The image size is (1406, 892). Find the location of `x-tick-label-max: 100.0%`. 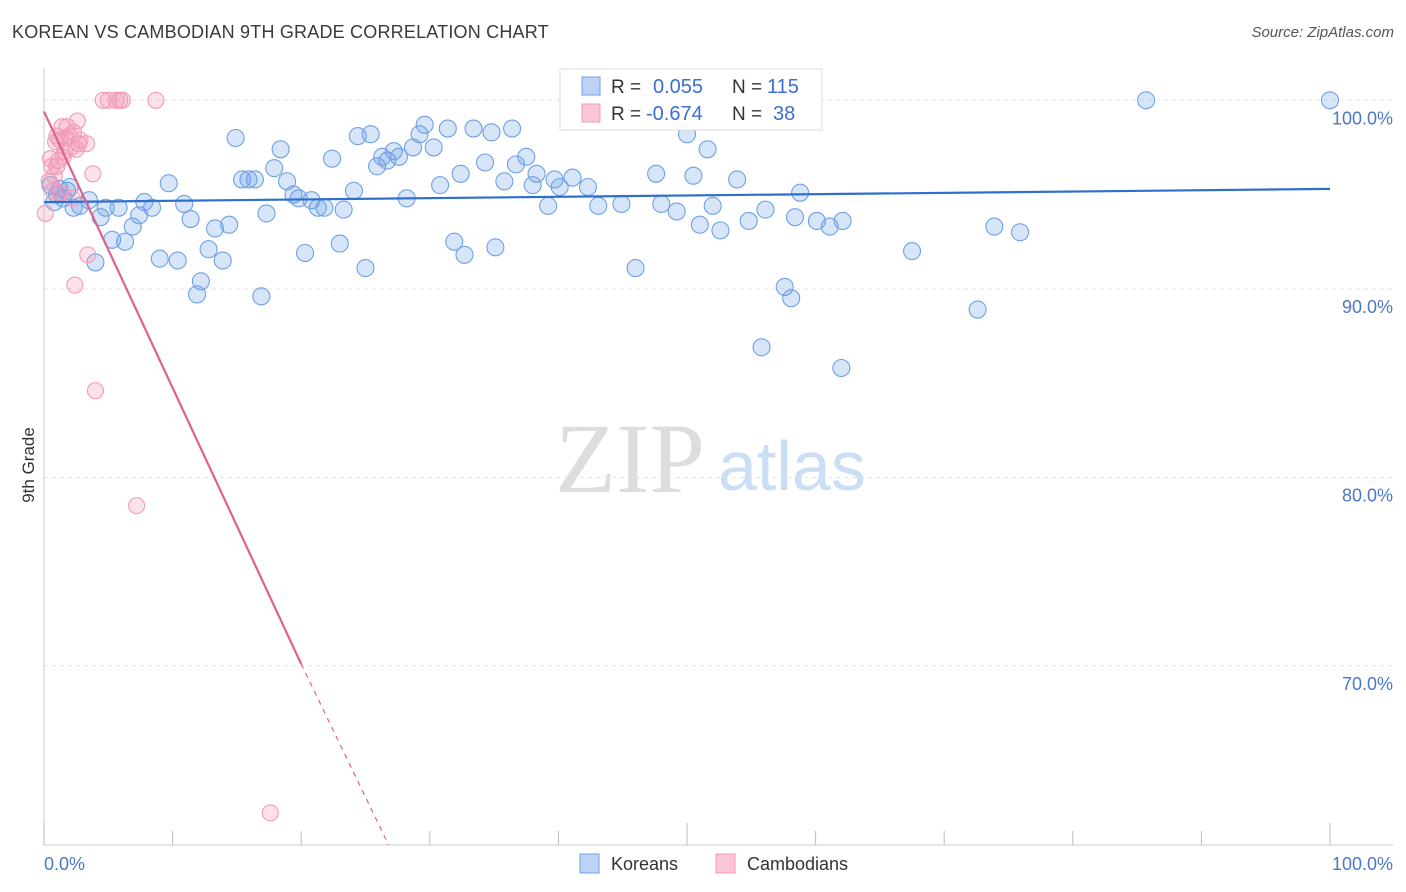

x-tick-label-max: 100.0% is located at coordinates (1362, 864).